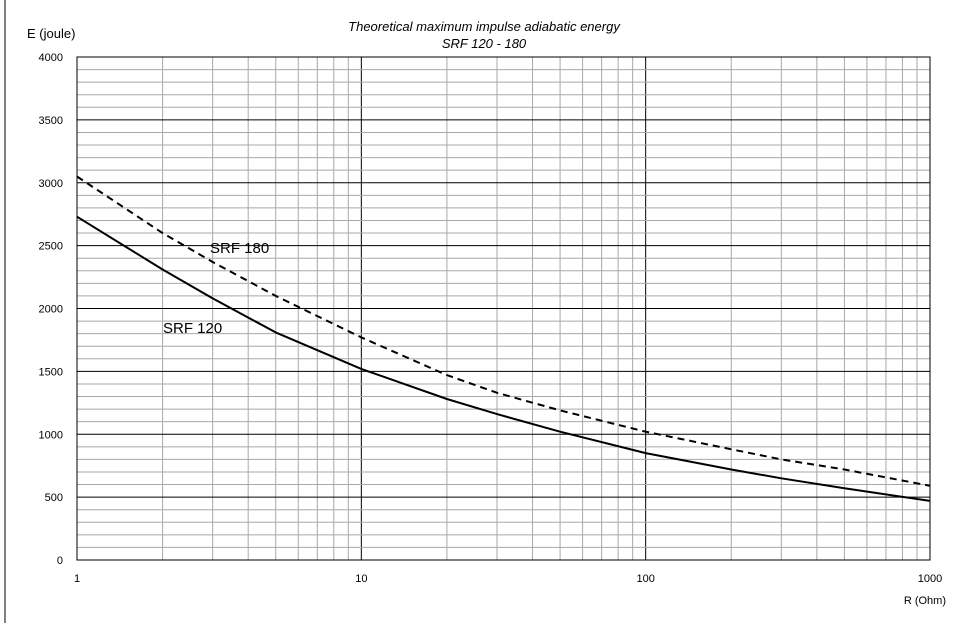 The image size is (953, 623). Describe the element at coordinates (239, 248) in the screenshot. I see `series-label-srf-180: SRF 180` at that location.